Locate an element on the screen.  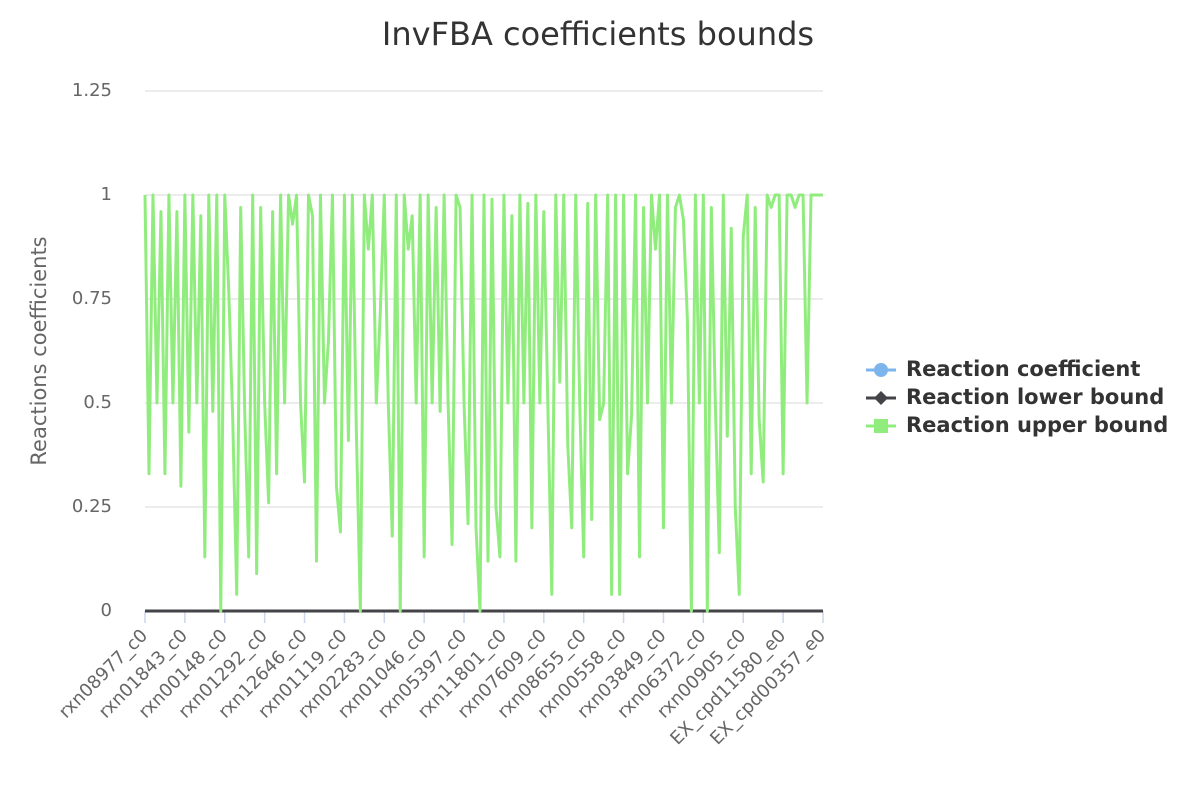
y-axis-title: Reactions coefficients is located at coordinates (39, 350).